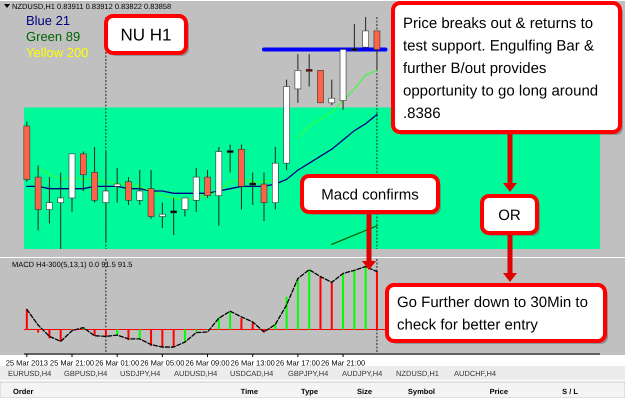 The image size is (625, 398). What do you see at coordinates (57, 52) in the screenshot?
I see `legend-label: Yellow 200` at bounding box center [57, 52].